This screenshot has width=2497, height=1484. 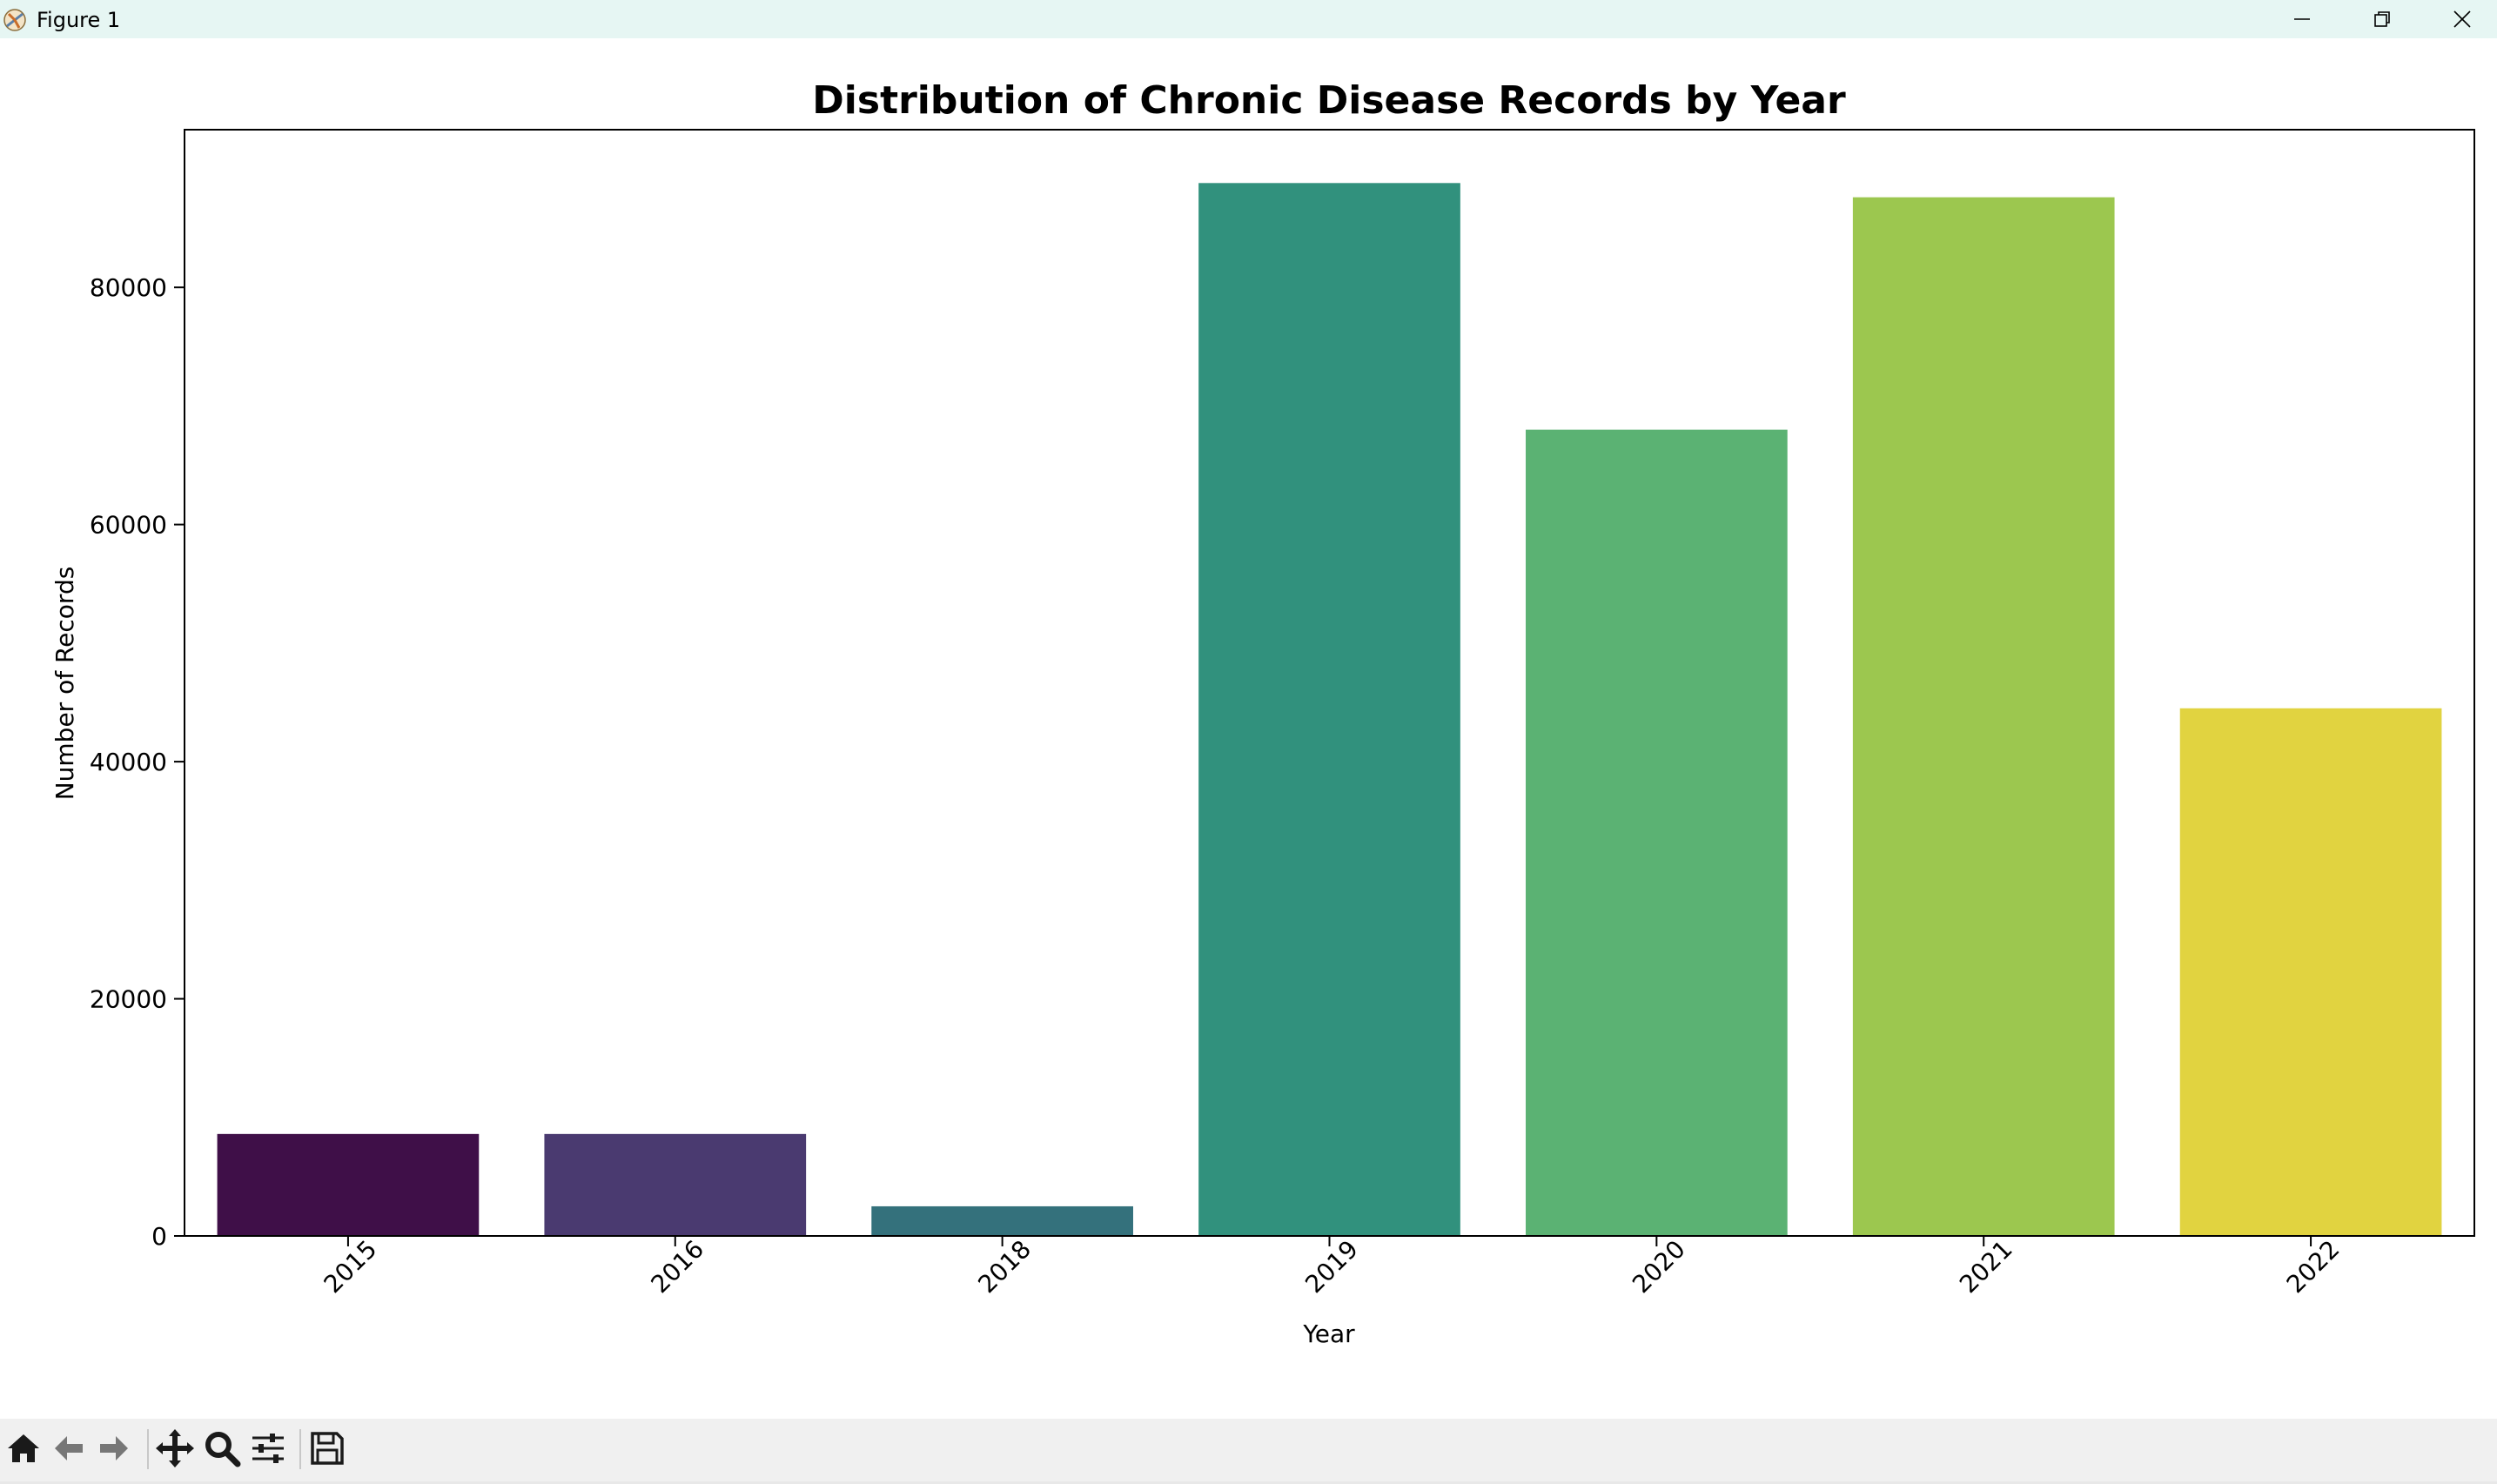 What do you see at coordinates (678, 1267) in the screenshot?
I see `x-tick-label: 2016` at bounding box center [678, 1267].